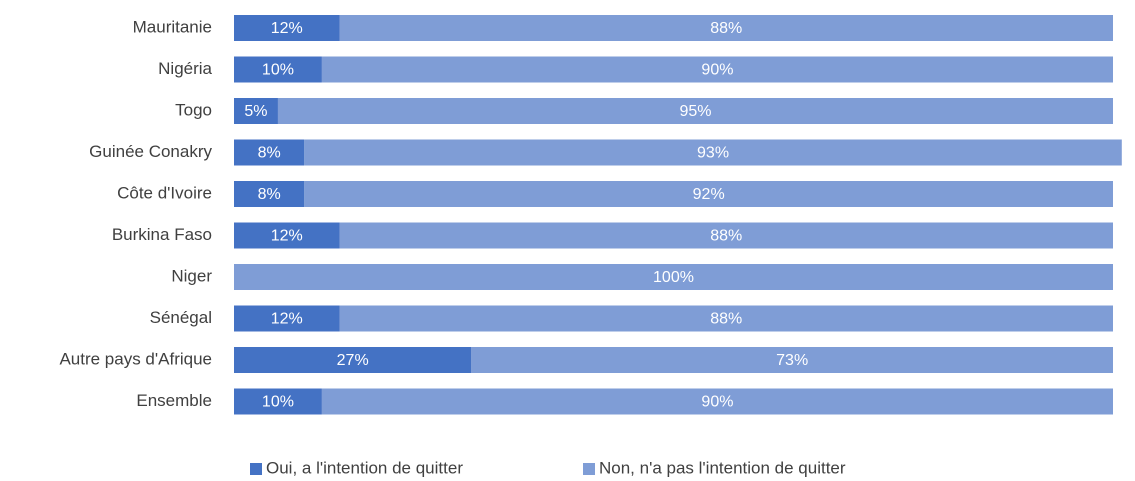  Describe the element at coordinates (364, 467) in the screenshot. I see `legend-label: Oui, a l'intention de quitter` at that location.